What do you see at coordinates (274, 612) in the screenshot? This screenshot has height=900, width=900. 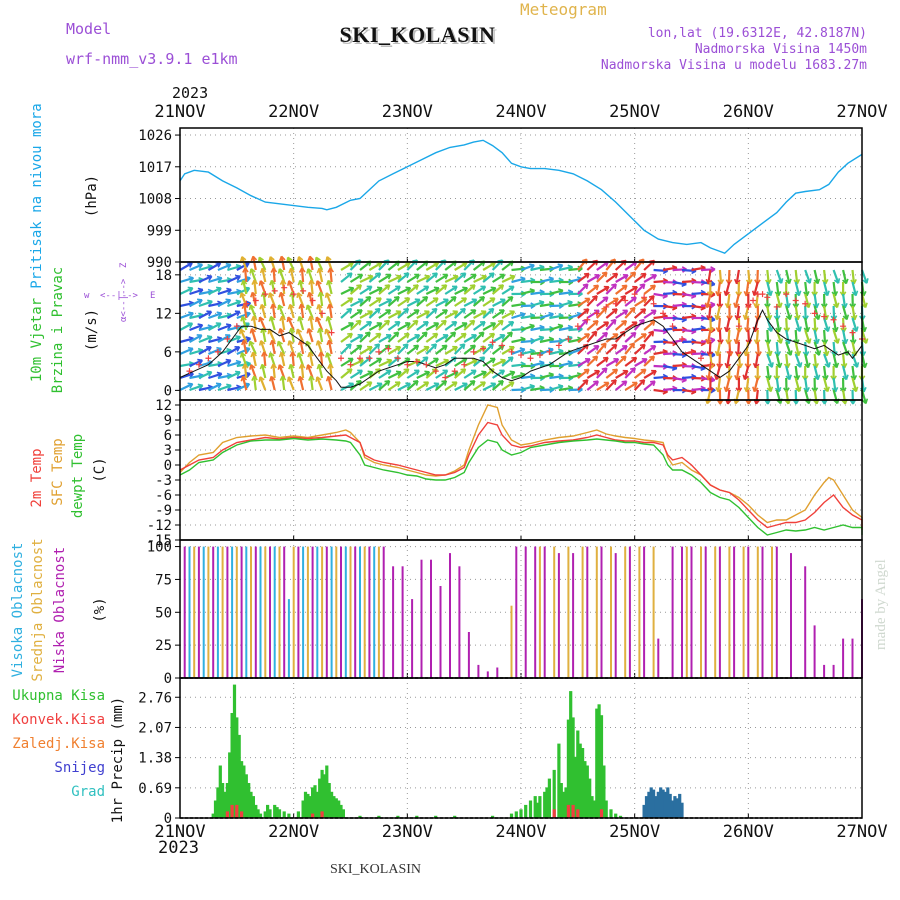 I see `high-cloud-bar` at bounding box center [274, 612].